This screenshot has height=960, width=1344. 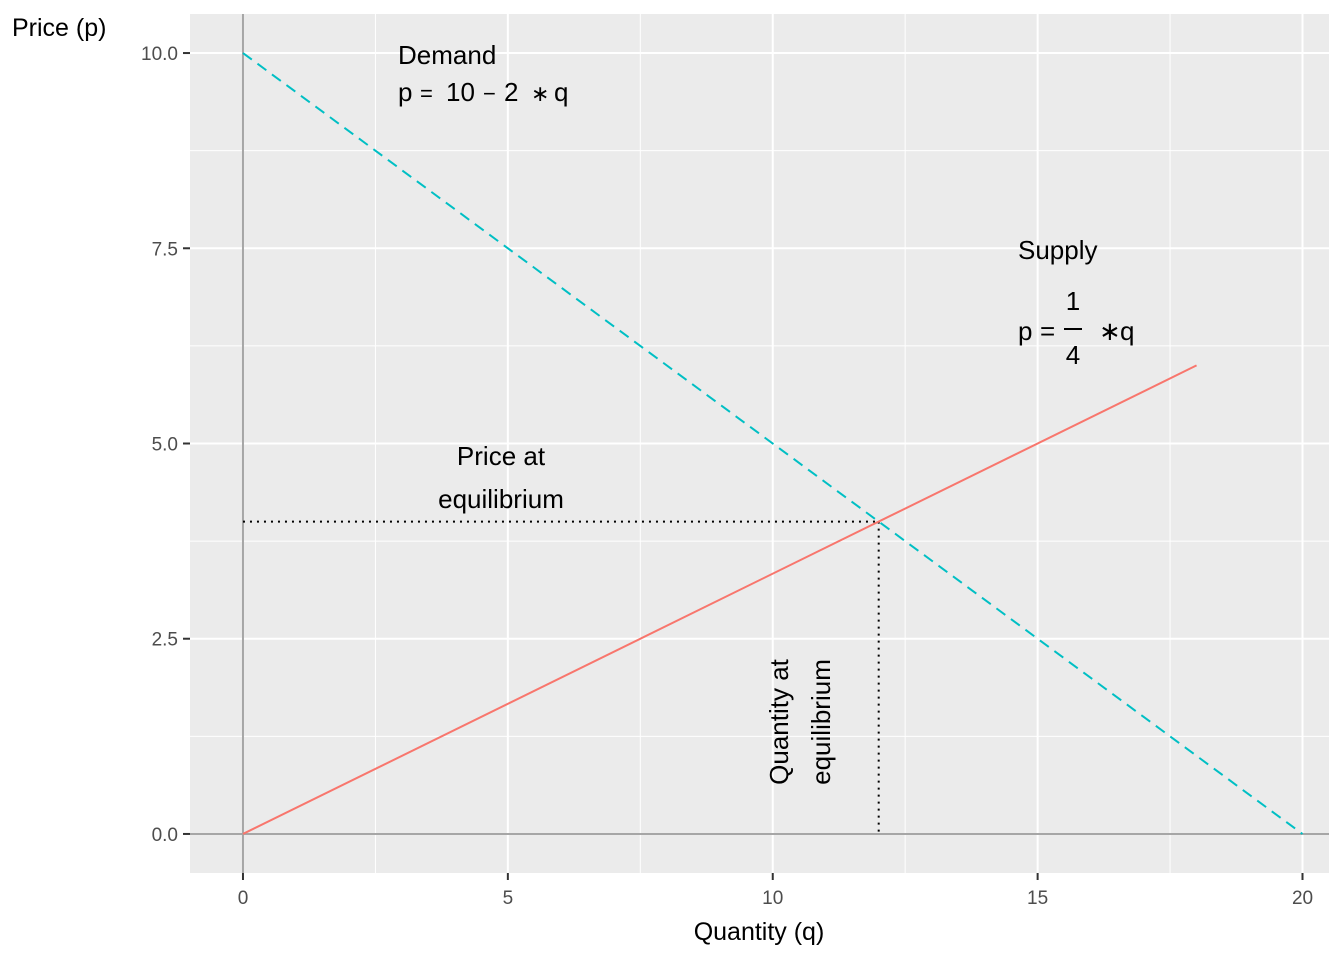 What do you see at coordinates (1073, 355) in the screenshot?
I see `supply-eq-denominator: 4` at bounding box center [1073, 355].